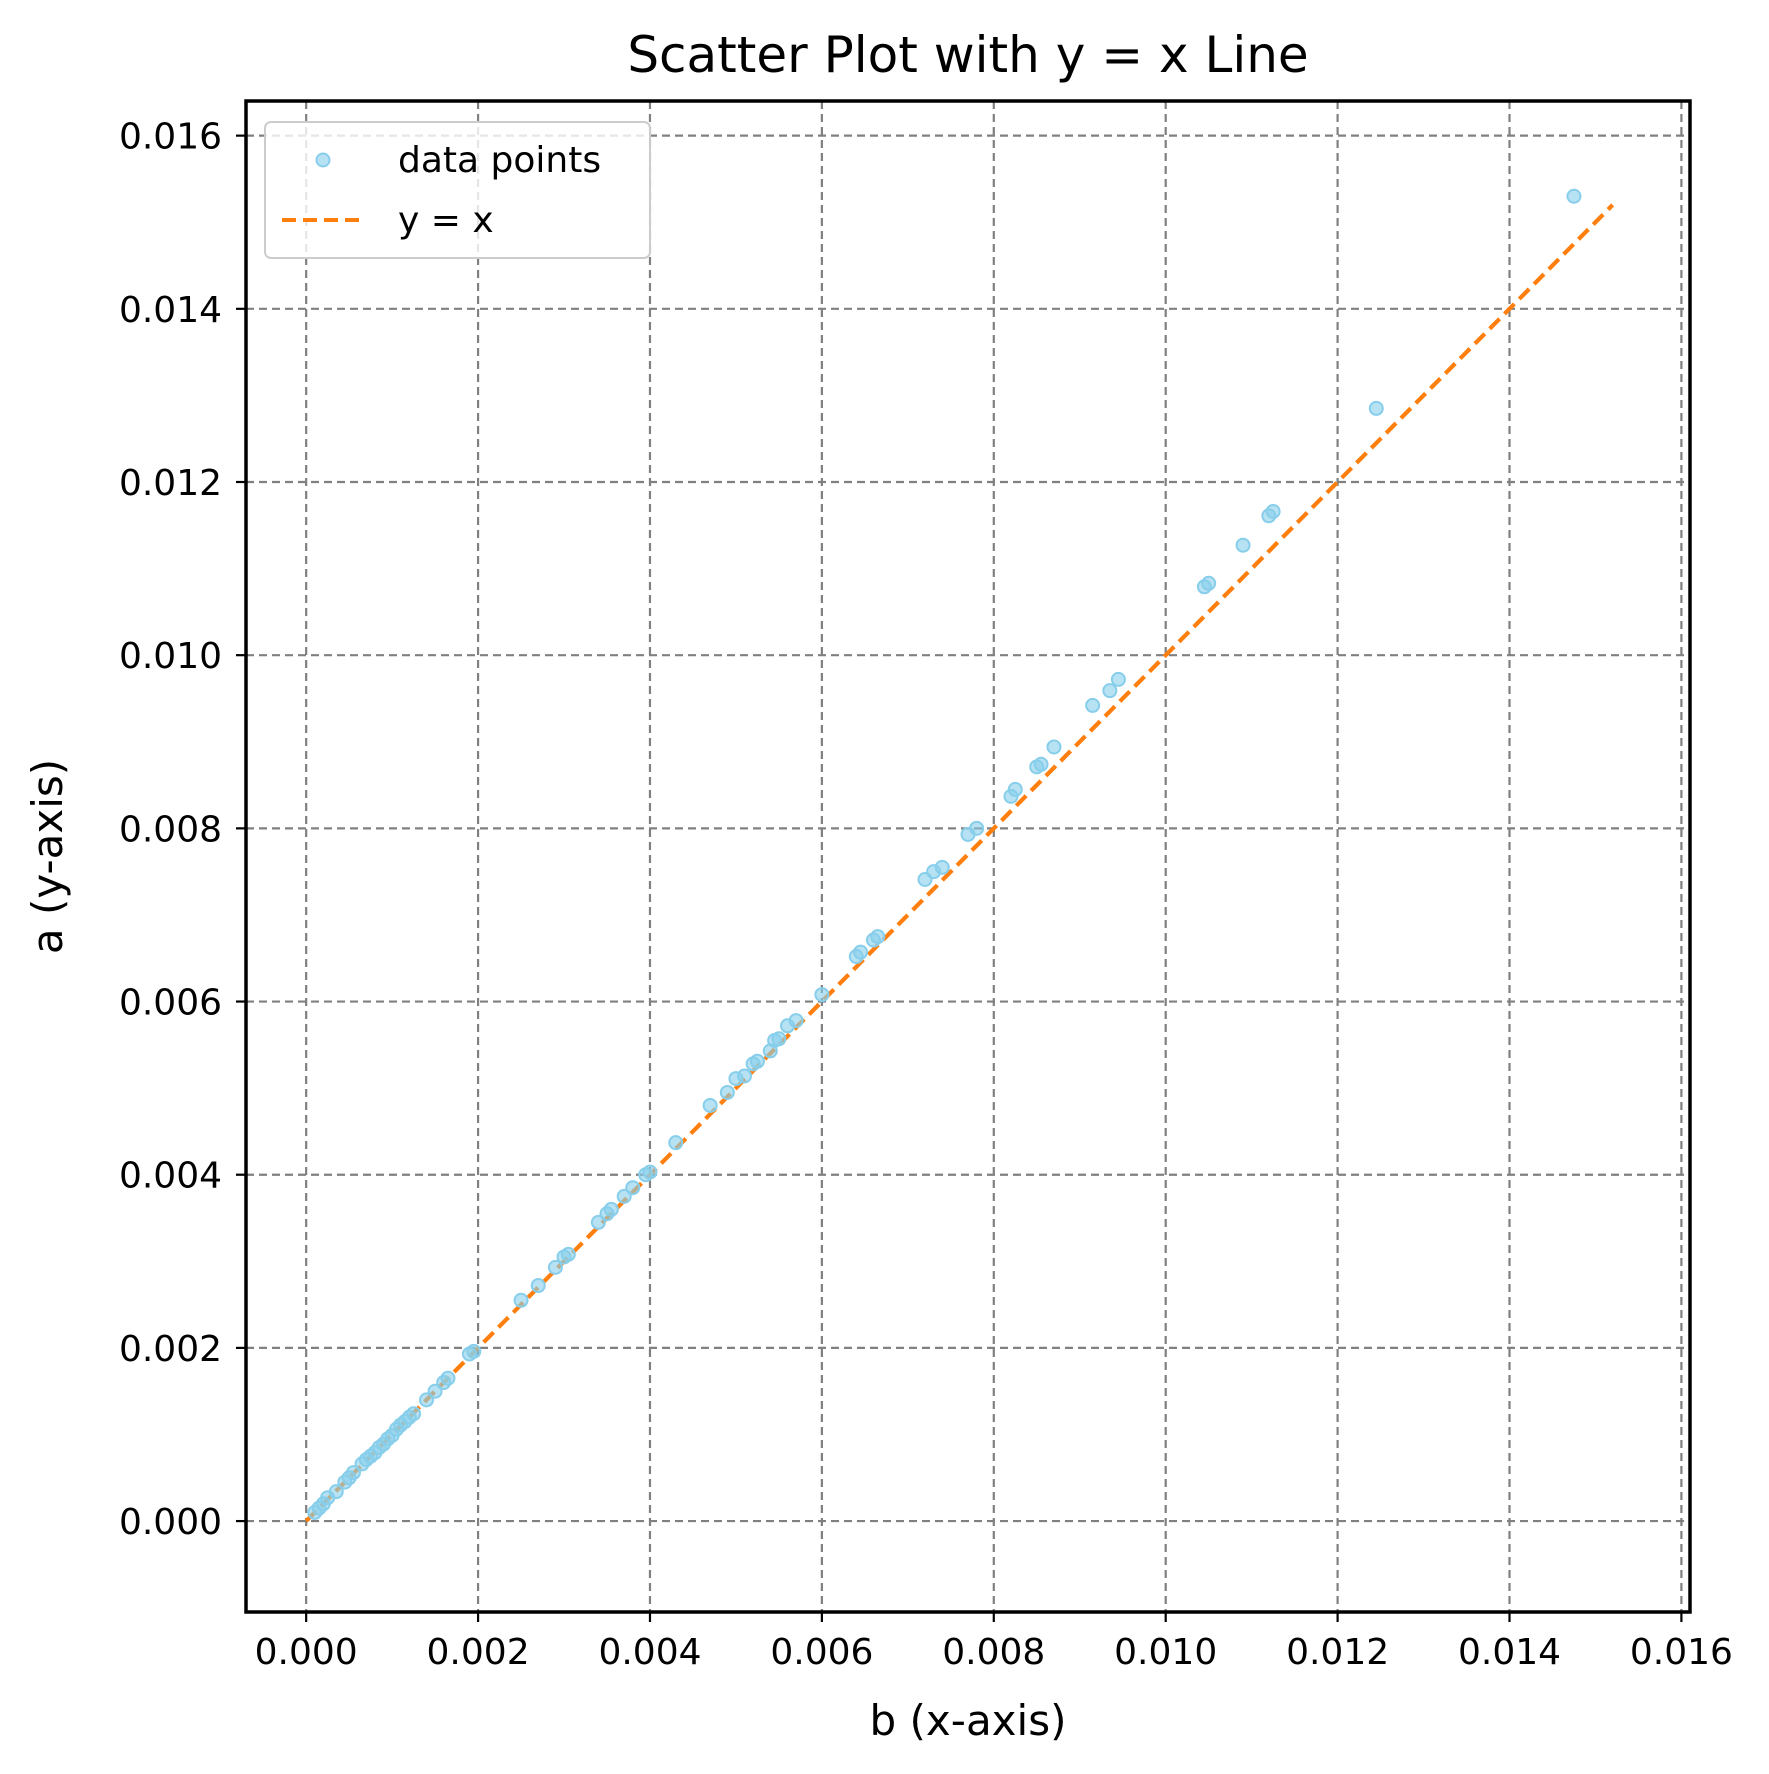 Image resolution: width=1769 pixels, height=1774 pixels. Describe the element at coordinates (821, 1652) in the screenshot. I see `x-tick-label: 0.006` at that location.